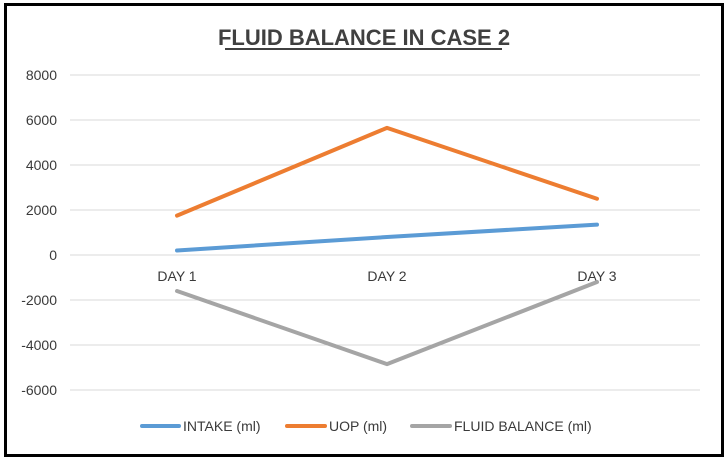 The width and height of the screenshot is (728, 463). I want to click on x-tick-label: DAY 1, so click(176, 276).